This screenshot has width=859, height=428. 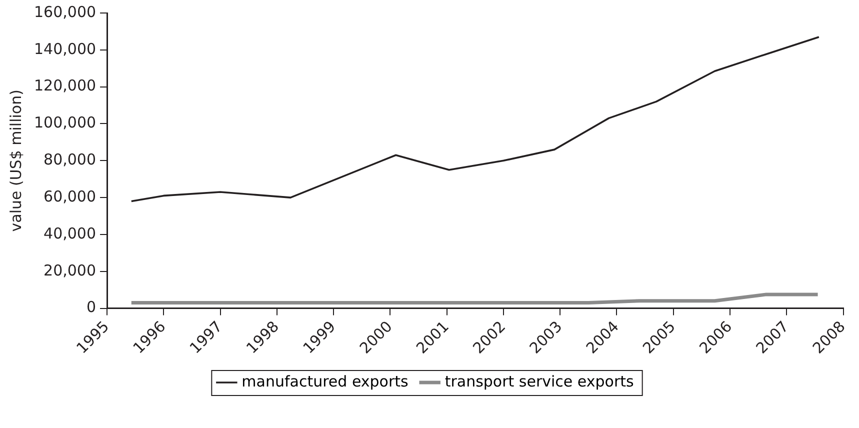 What do you see at coordinates (65, 11) in the screenshot?
I see `y-tick-label: 160,000` at bounding box center [65, 11].